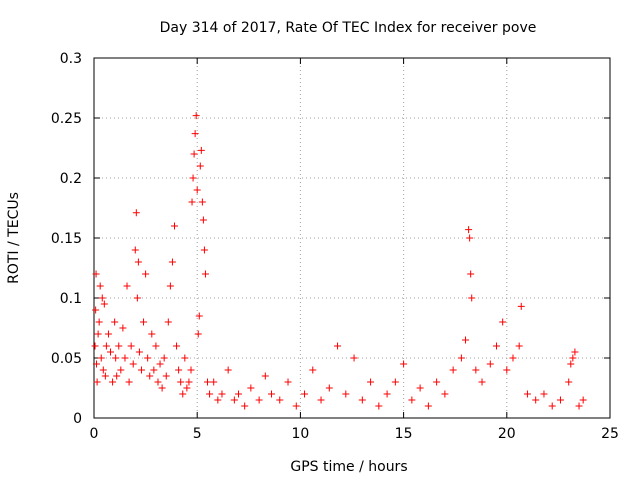  I want to click on y-tick-label: 0.3, so click(71, 59).